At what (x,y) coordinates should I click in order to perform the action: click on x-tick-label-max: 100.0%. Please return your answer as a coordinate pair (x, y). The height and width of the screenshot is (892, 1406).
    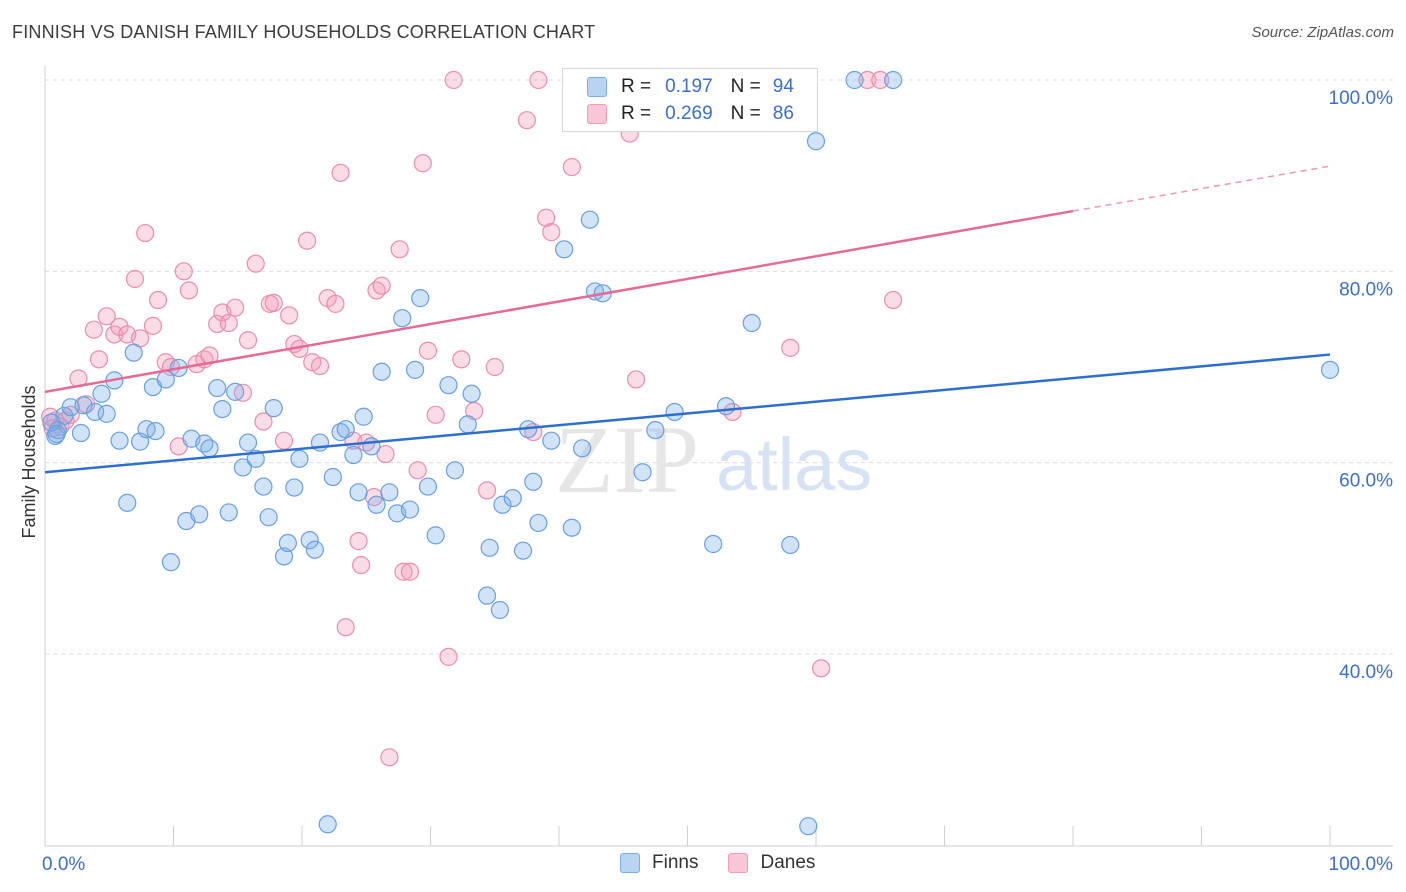
    Looking at the image, I should click on (1361, 864).